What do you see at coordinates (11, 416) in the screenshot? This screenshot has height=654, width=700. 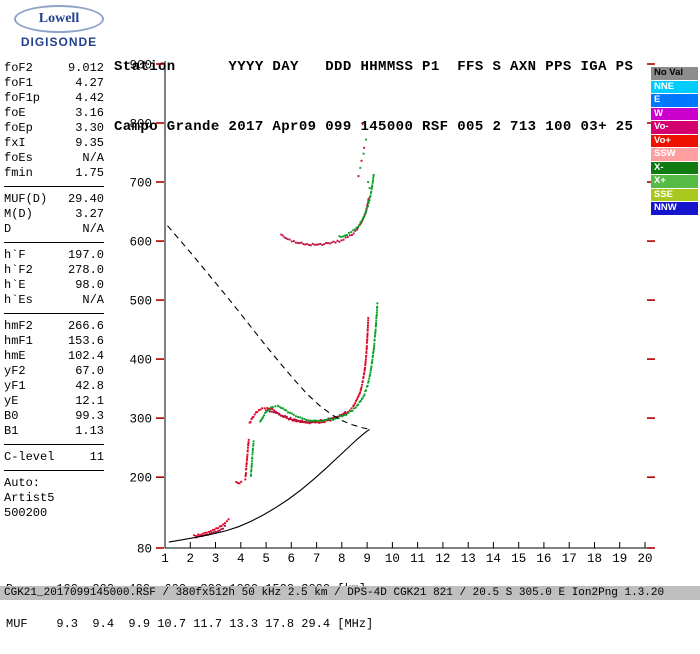 I see `param-label: B0` at bounding box center [11, 416].